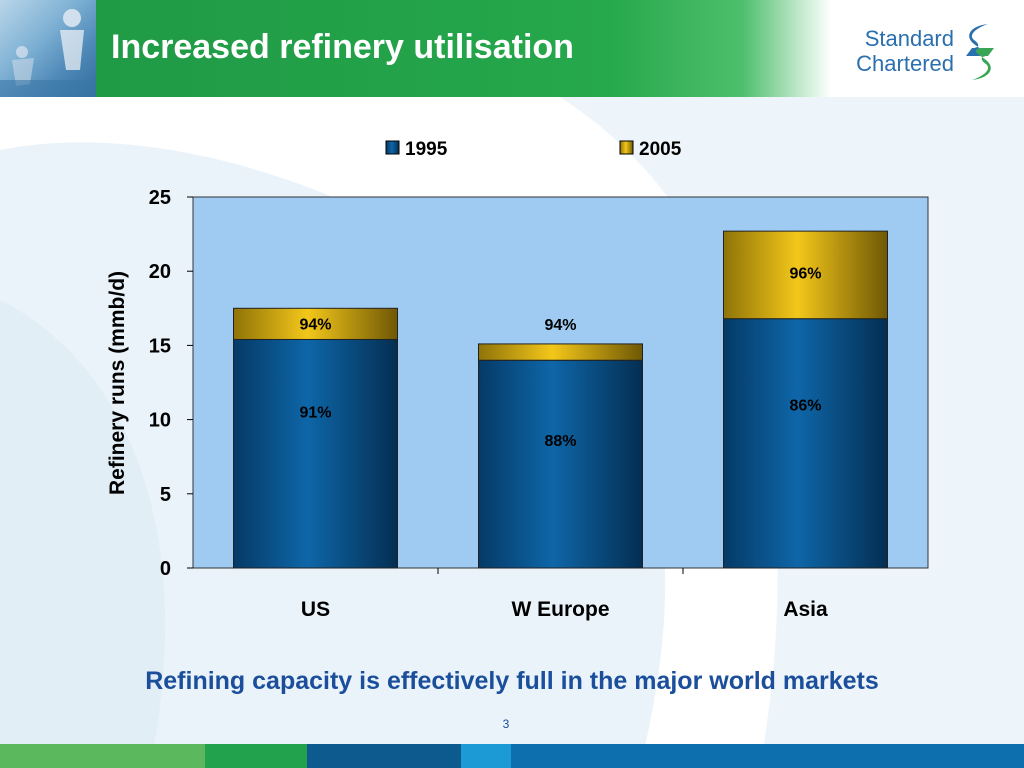 The image size is (1024, 768). What do you see at coordinates (560, 441) in the screenshot?
I see `data-label: 88%` at bounding box center [560, 441].